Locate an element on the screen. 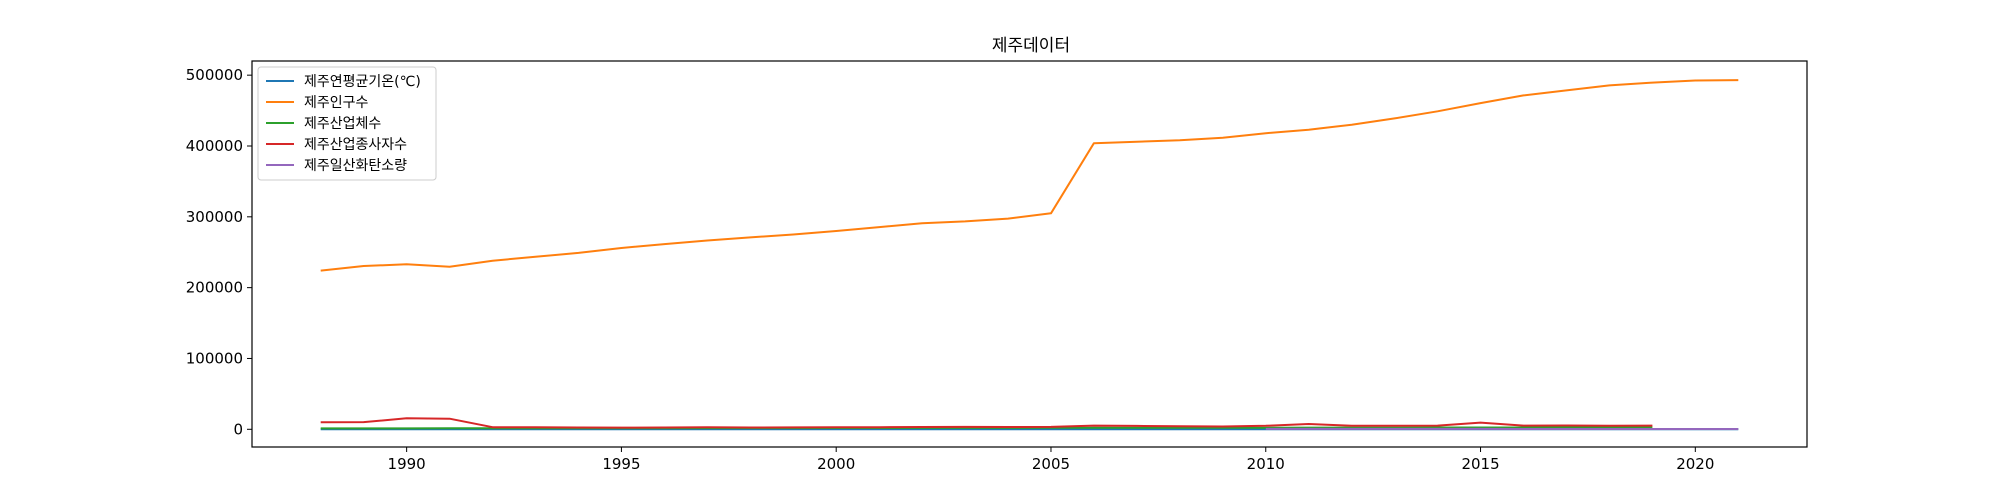 The height and width of the screenshot is (500, 2000). y-tick-label: 500000 is located at coordinates (214, 75).